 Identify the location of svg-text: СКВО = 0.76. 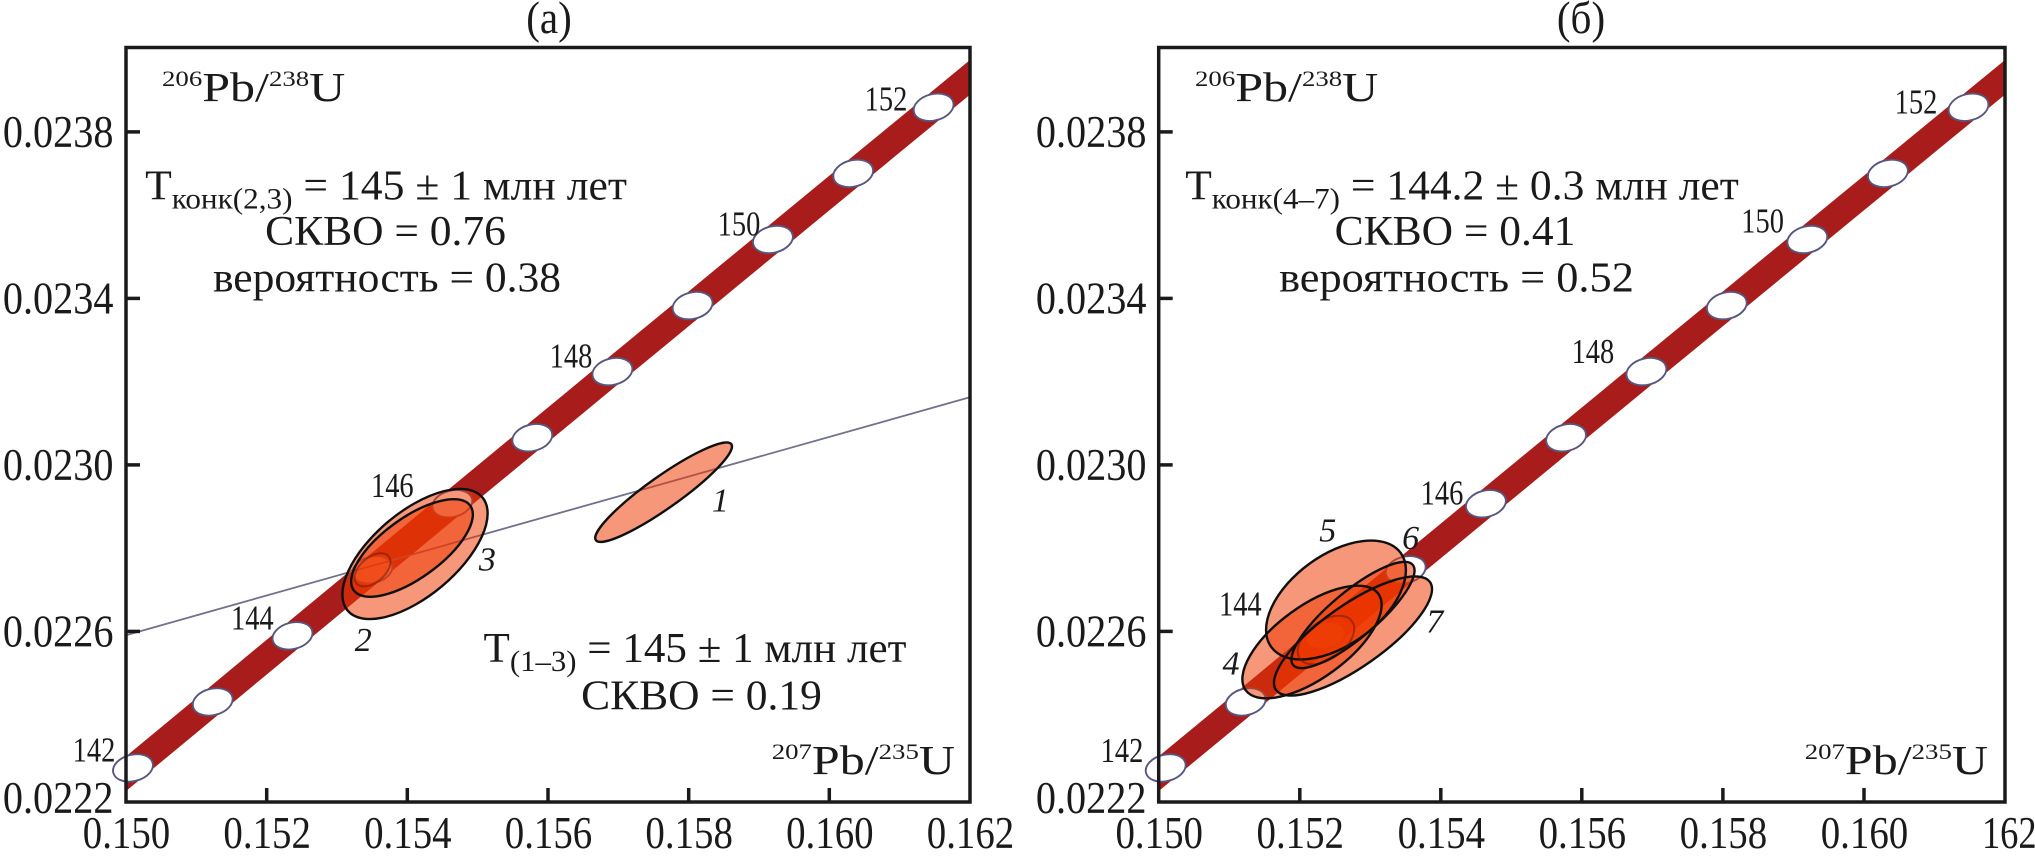
(385, 232).